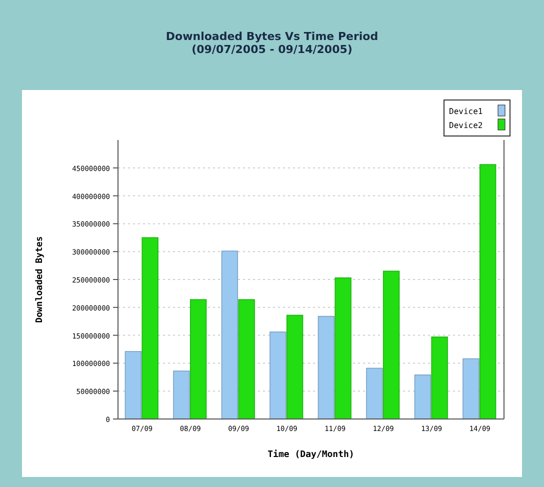 The width and height of the screenshot is (544, 487). Describe the element at coordinates (40, 279) in the screenshot. I see `y-axis-title: Downloaded Bytes` at that location.